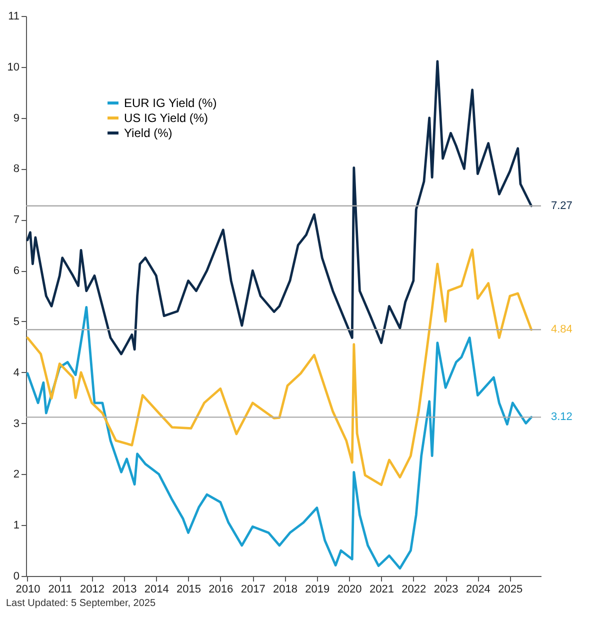 The height and width of the screenshot is (634, 605). Describe the element at coordinates (16, 576) in the screenshot. I see `y-tick-label: 0` at that location.